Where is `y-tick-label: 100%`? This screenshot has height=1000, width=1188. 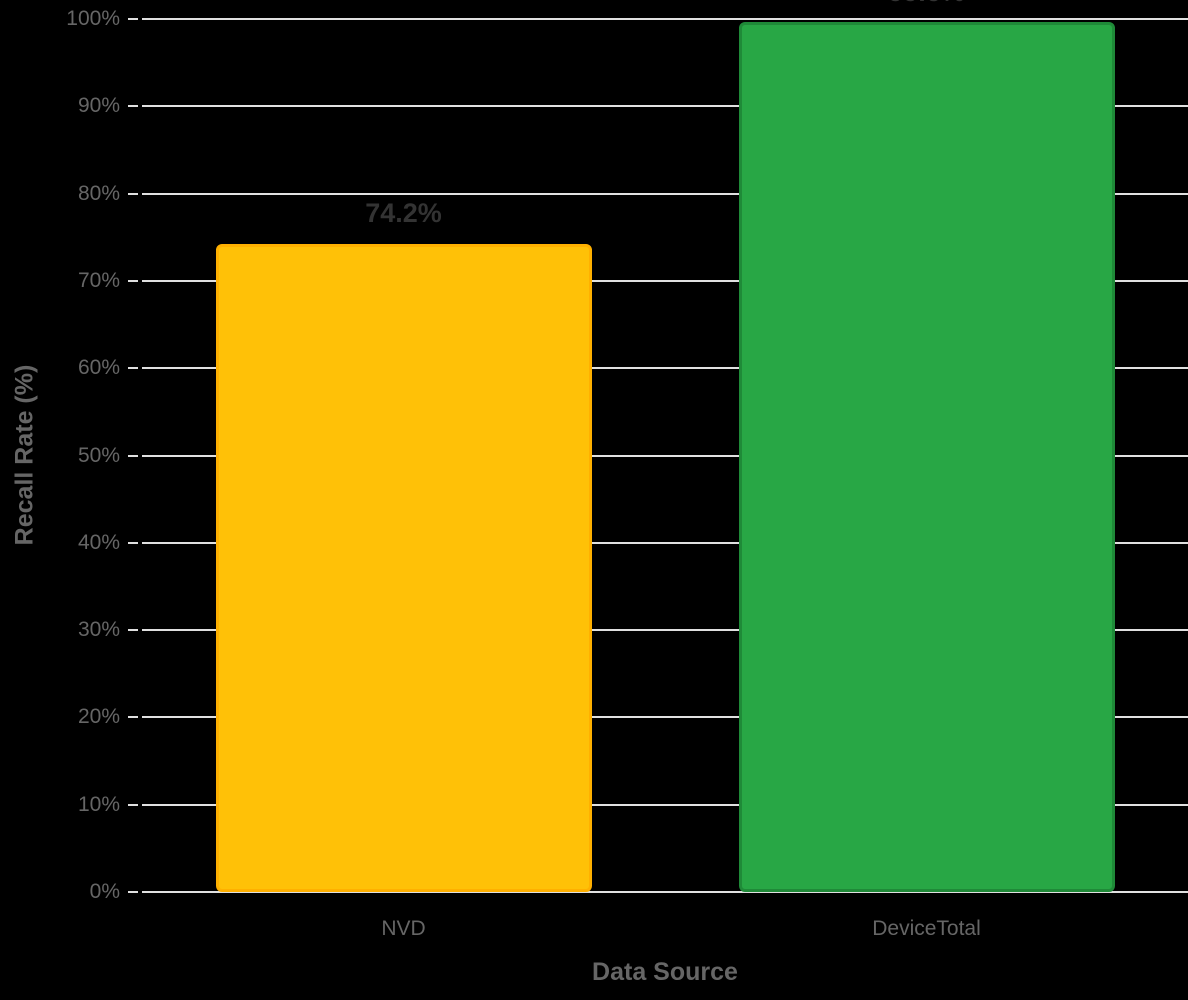
y-tick-label: 100% is located at coordinates (93, 18).